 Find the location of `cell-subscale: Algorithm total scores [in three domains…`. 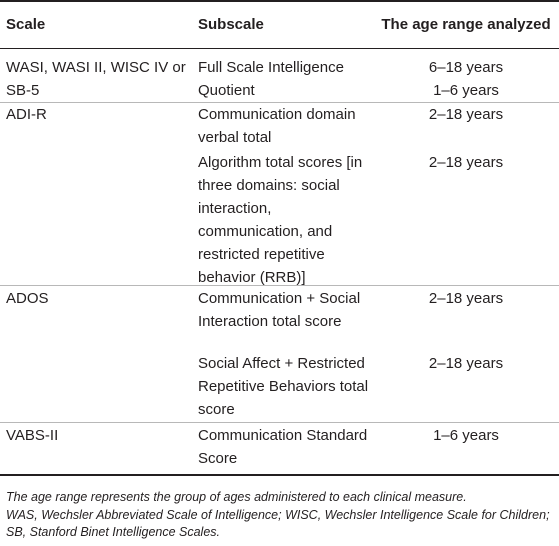

cell-subscale: Algorithm total scores [in three domains… is located at coordinates (280, 220).